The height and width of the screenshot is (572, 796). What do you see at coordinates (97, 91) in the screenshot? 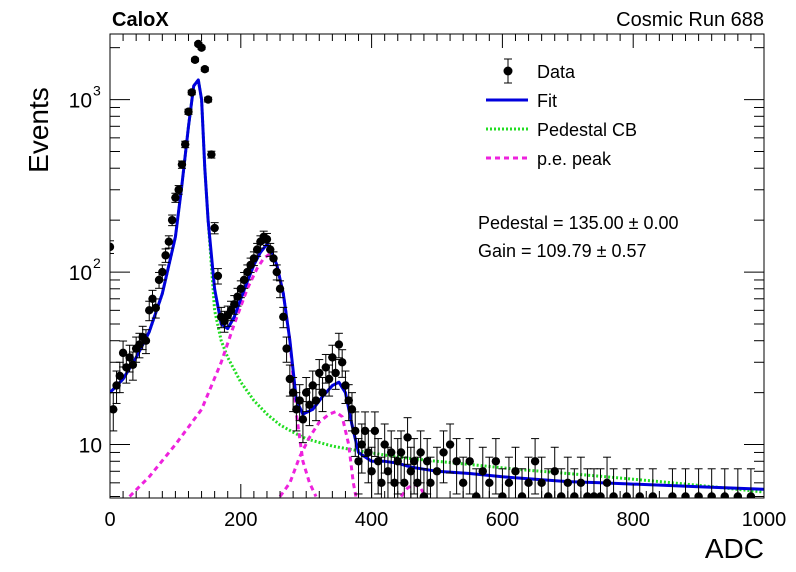
I see `y-tick-exponent: 3` at bounding box center [97, 91].